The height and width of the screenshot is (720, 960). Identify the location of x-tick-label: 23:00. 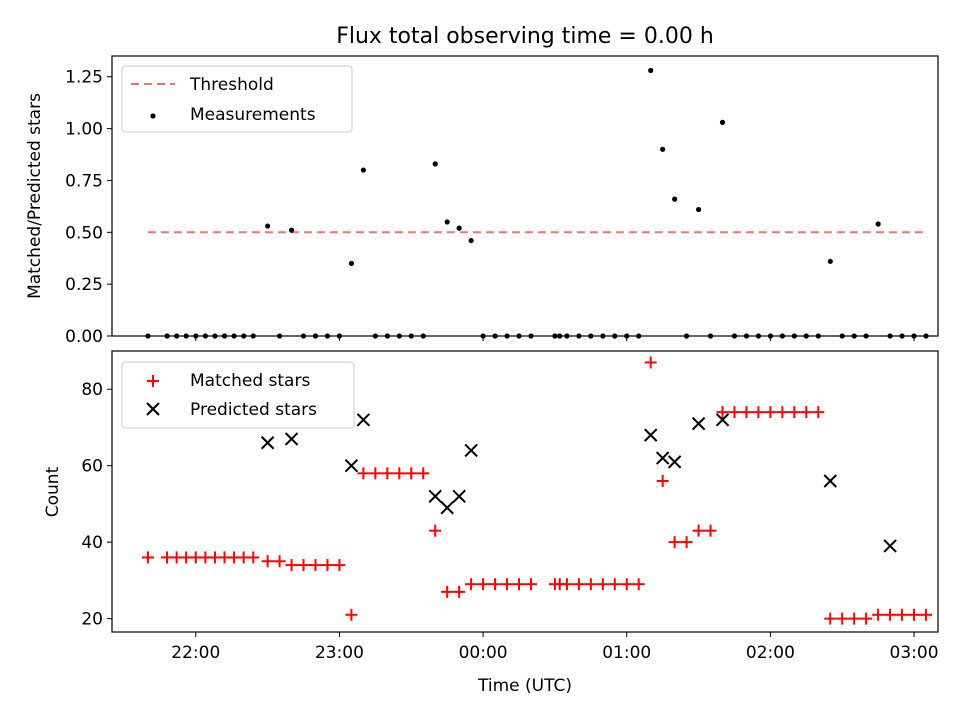
(339, 653).